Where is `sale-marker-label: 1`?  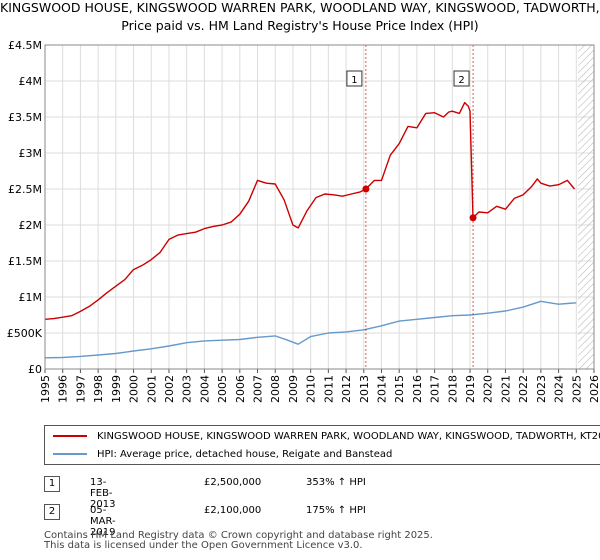 sale-marker-label: 1 is located at coordinates (354, 80).